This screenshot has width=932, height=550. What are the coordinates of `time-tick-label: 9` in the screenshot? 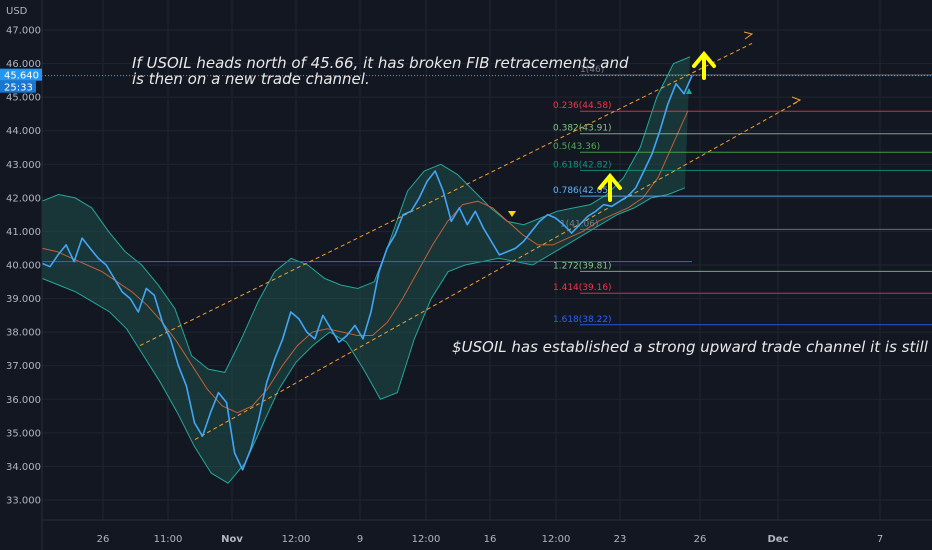 It's located at (360, 539).